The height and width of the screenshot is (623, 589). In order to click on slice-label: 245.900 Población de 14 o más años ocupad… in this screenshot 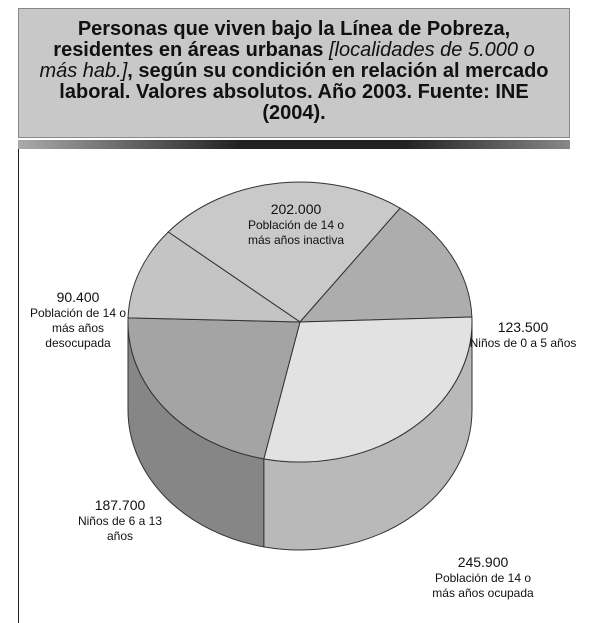, I will do `click(483, 577)`.